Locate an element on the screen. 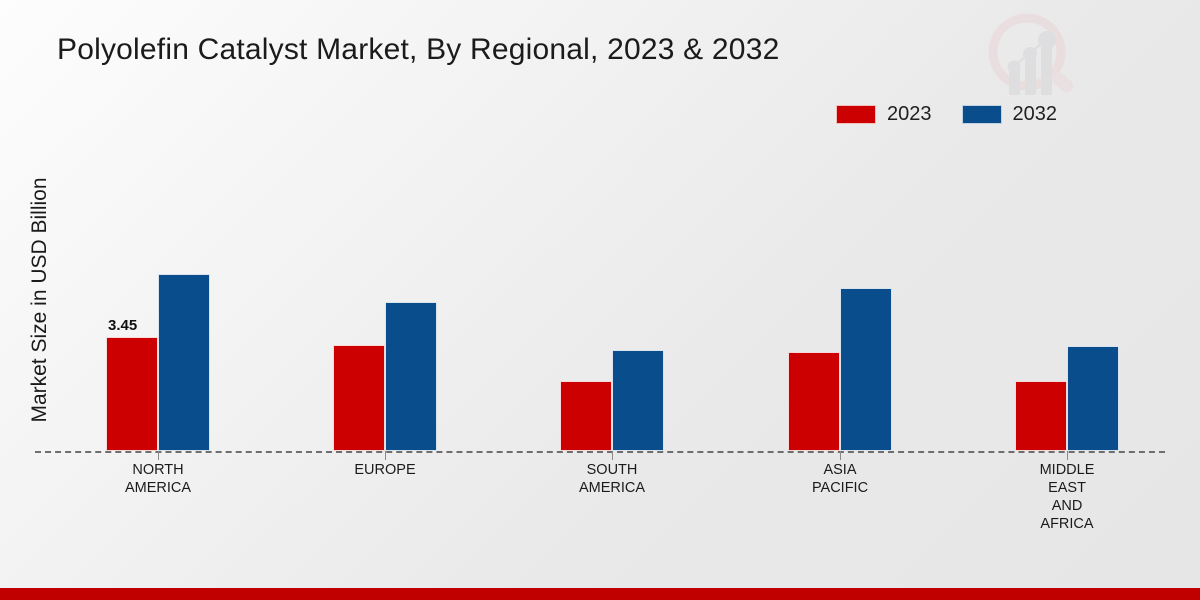 Image resolution: width=1200 pixels, height=600 pixels. legend-label-2023: 2023 is located at coordinates (909, 114).